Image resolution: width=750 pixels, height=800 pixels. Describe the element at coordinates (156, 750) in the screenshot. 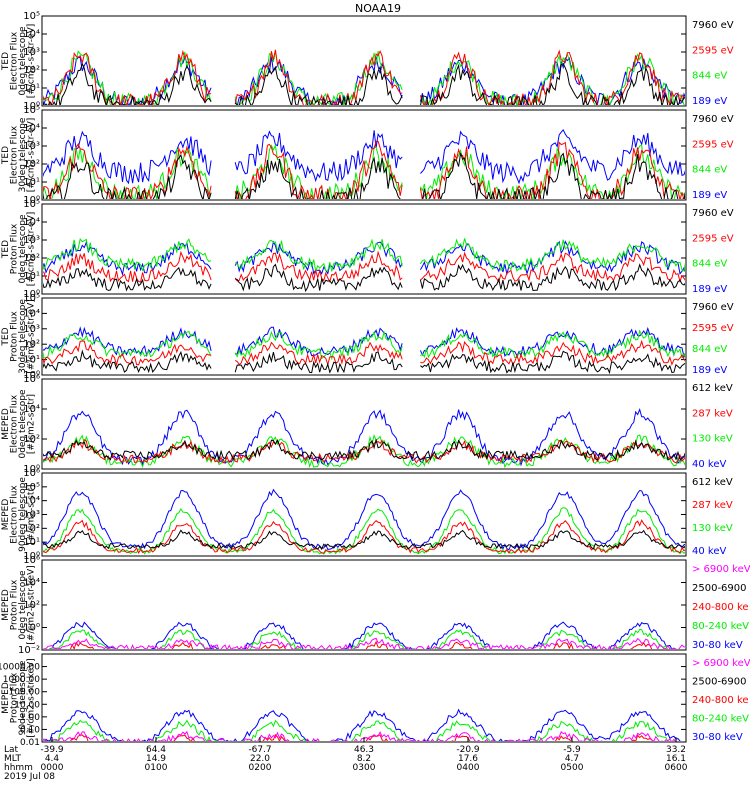

I see `x-tick-label: 64.4` at that location.